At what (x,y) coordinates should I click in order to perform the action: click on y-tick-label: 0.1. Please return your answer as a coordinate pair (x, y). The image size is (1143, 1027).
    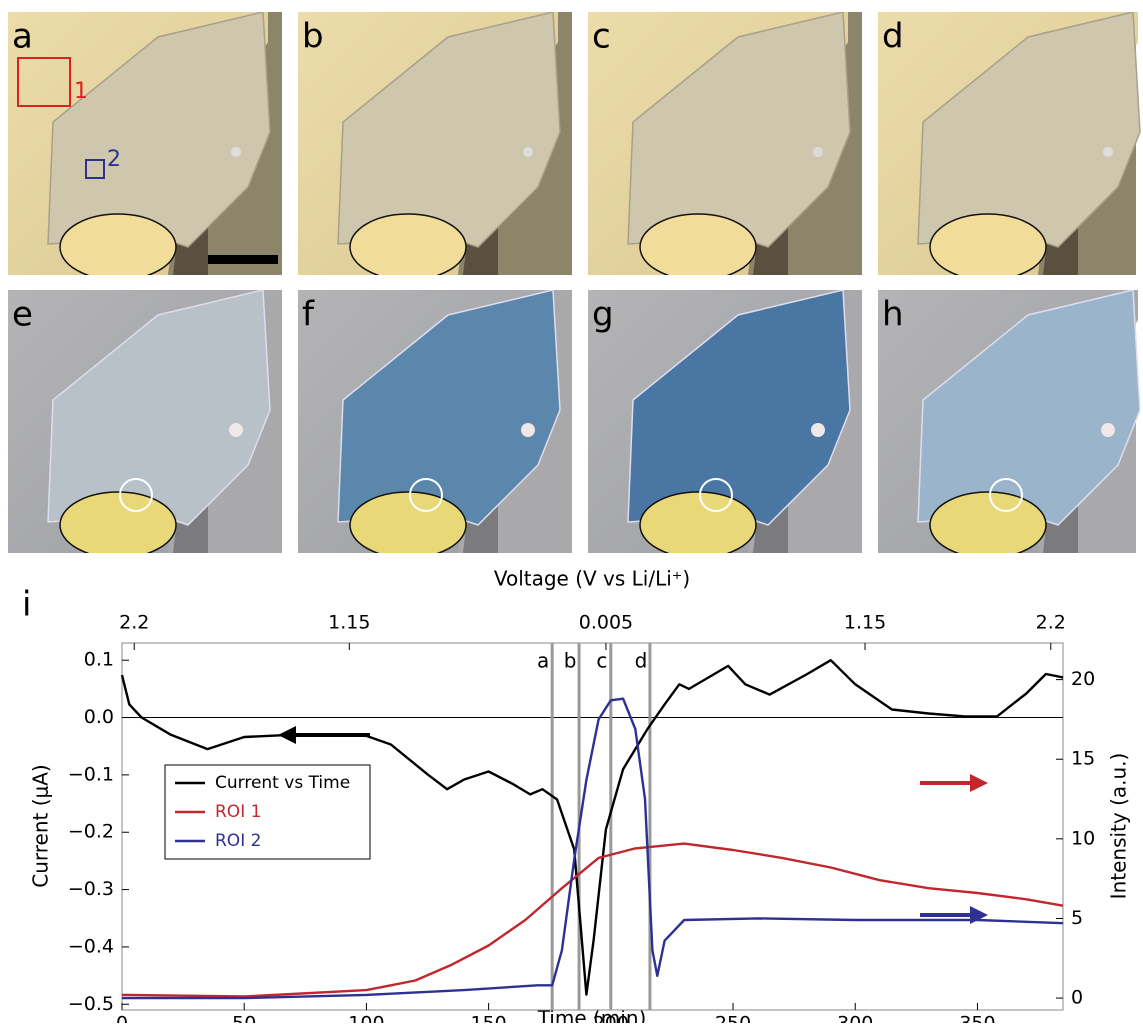
    Looking at the image, I should click on (99, 660).